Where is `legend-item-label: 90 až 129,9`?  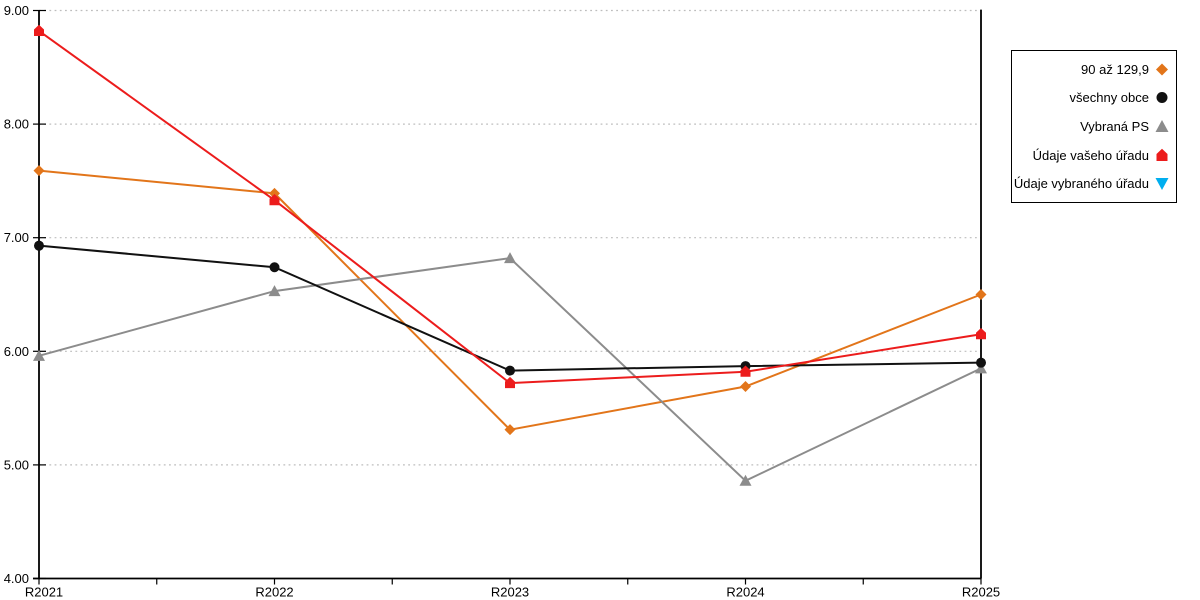
legend-item-label: 90 až 129,9 is located at coordinates (1115, 69).